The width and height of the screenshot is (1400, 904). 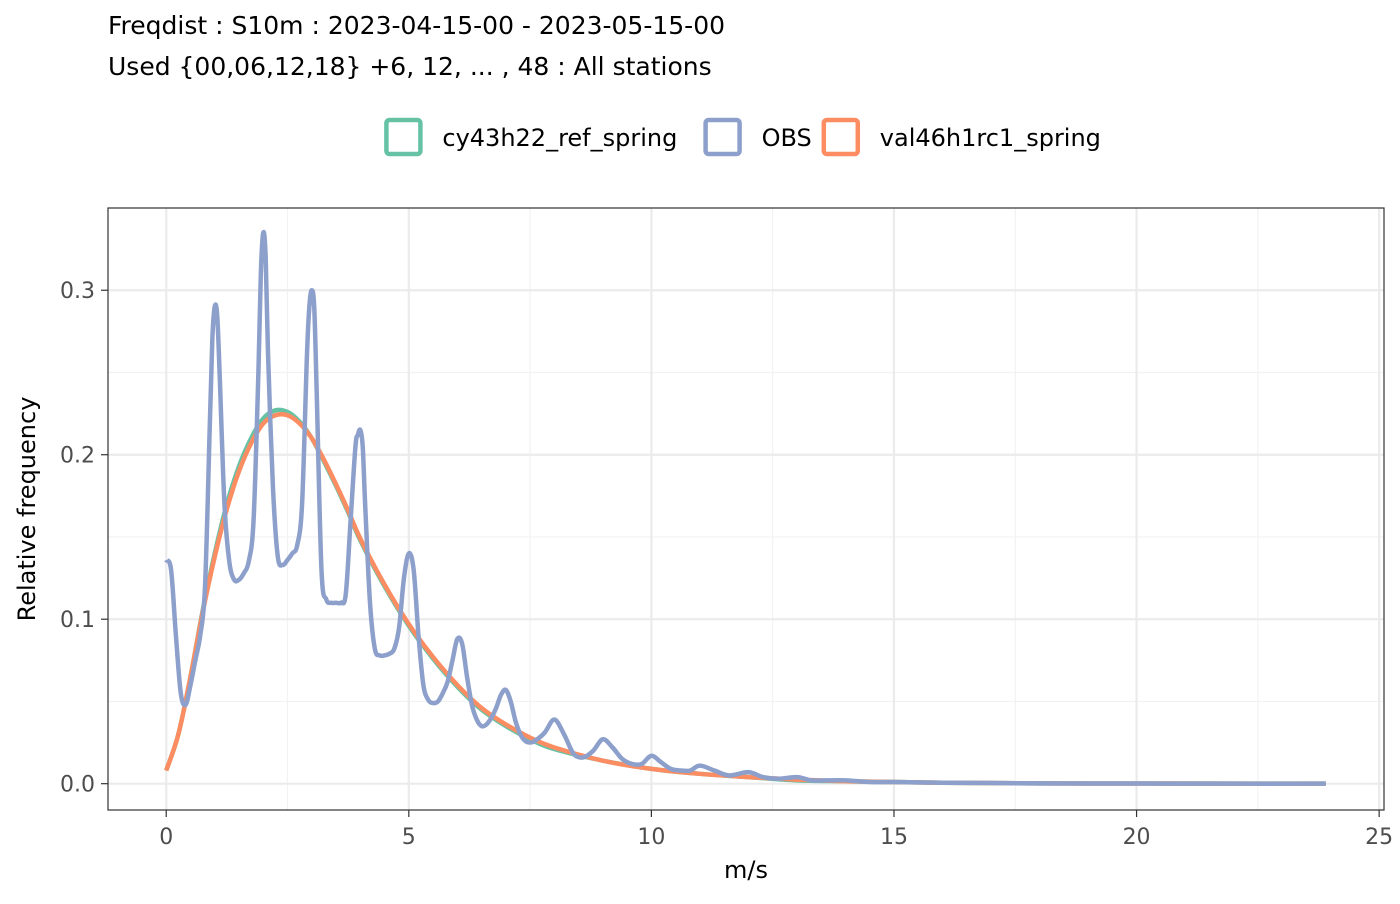 I want to click on x-tick-label: 0, so click(x=166, y=837).